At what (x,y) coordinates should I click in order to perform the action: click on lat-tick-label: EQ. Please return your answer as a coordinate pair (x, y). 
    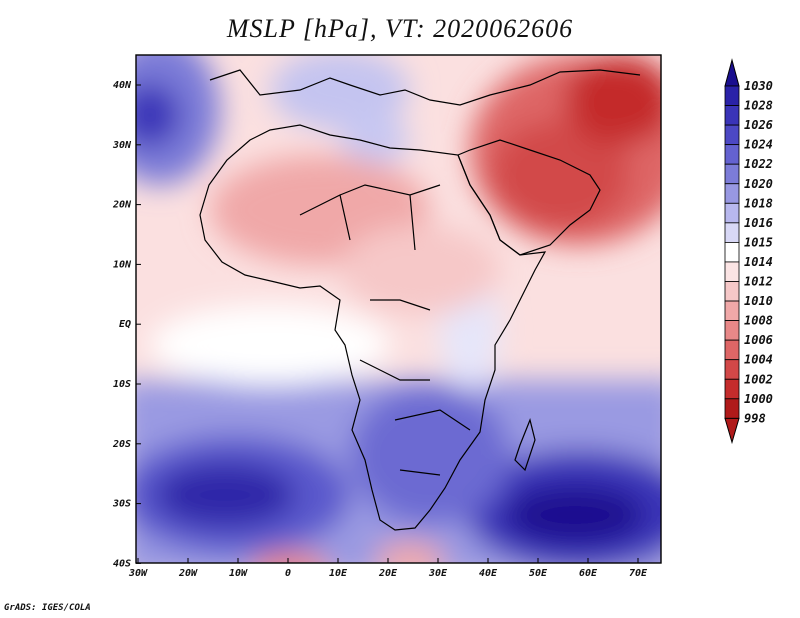
    Looking at the image, I should click on (125, 324).